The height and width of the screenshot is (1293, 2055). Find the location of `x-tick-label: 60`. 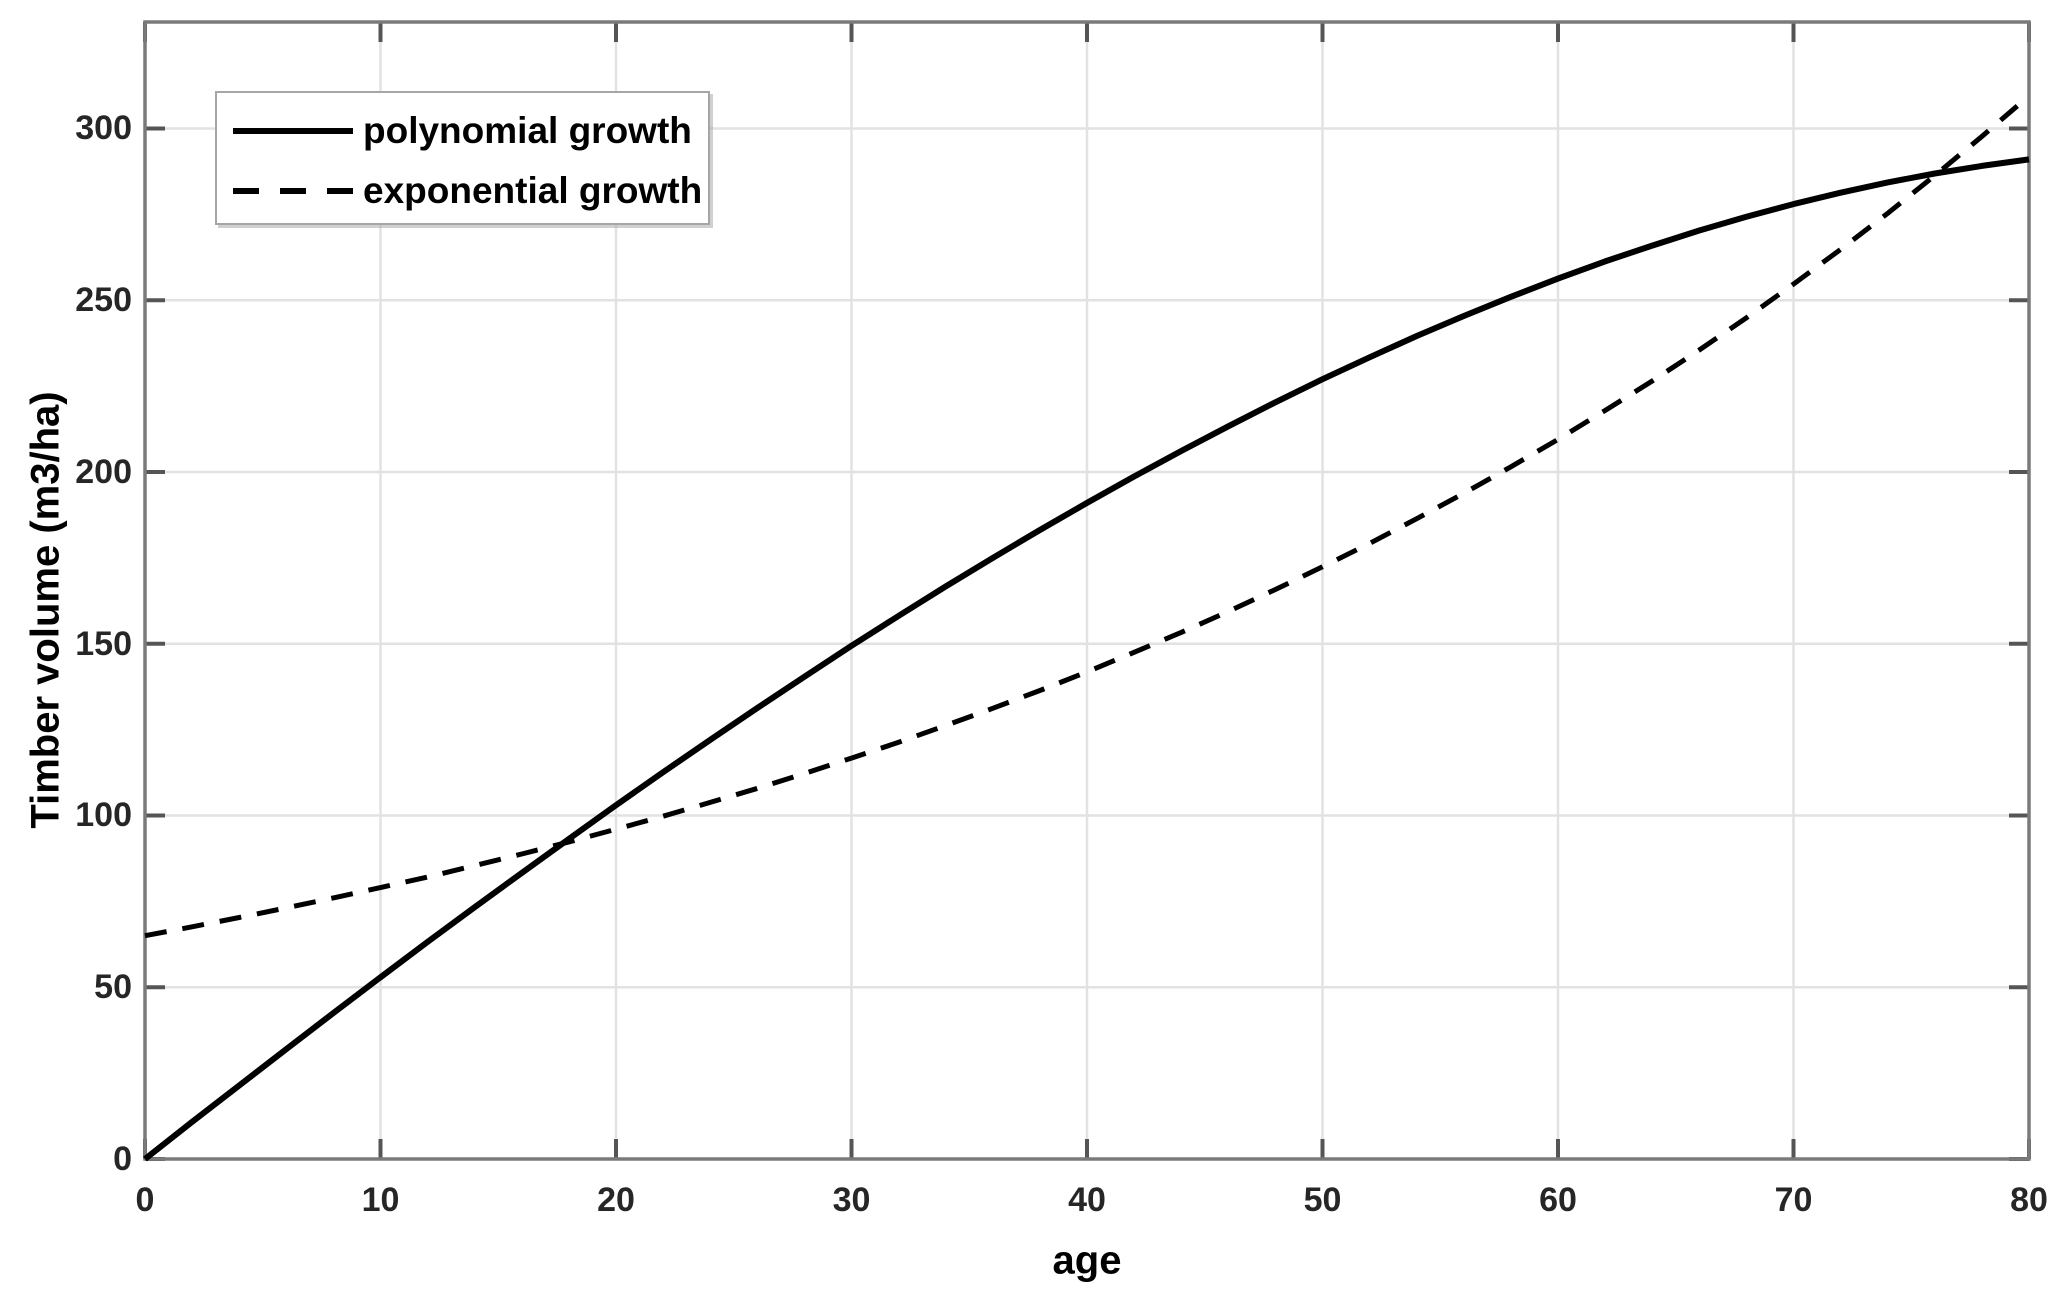

x-tick-label: 60 is located at coordinates (1558, 1200).